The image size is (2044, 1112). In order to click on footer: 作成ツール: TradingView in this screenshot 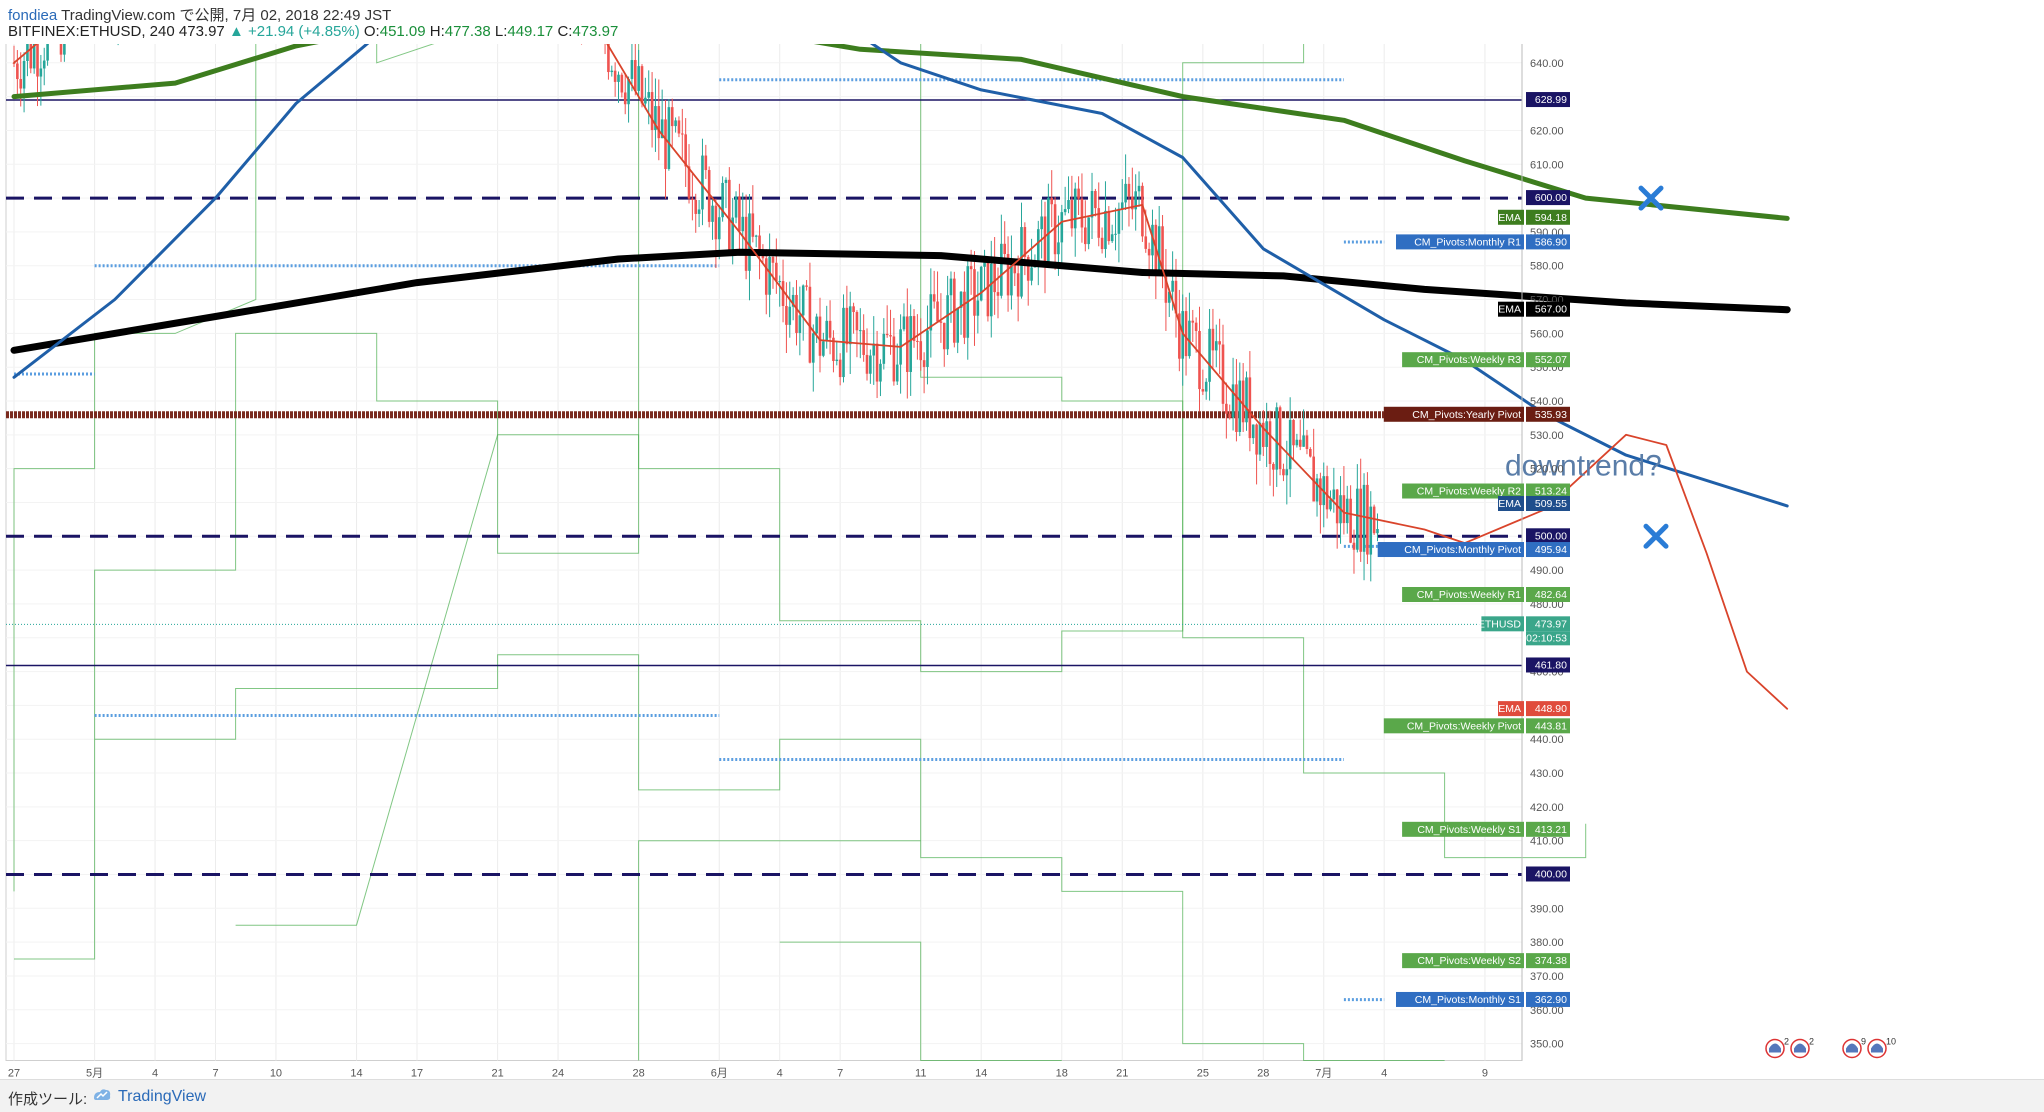, I will do `click(1022, 1095)`.